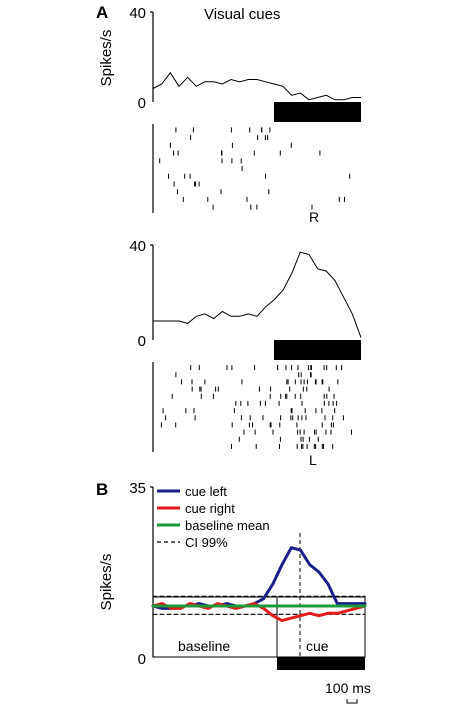 This screenshot has width=474, height=715. Describe the element at coordinates (317, 112) in the screenshot. I see `top-cue-bar` at that location.